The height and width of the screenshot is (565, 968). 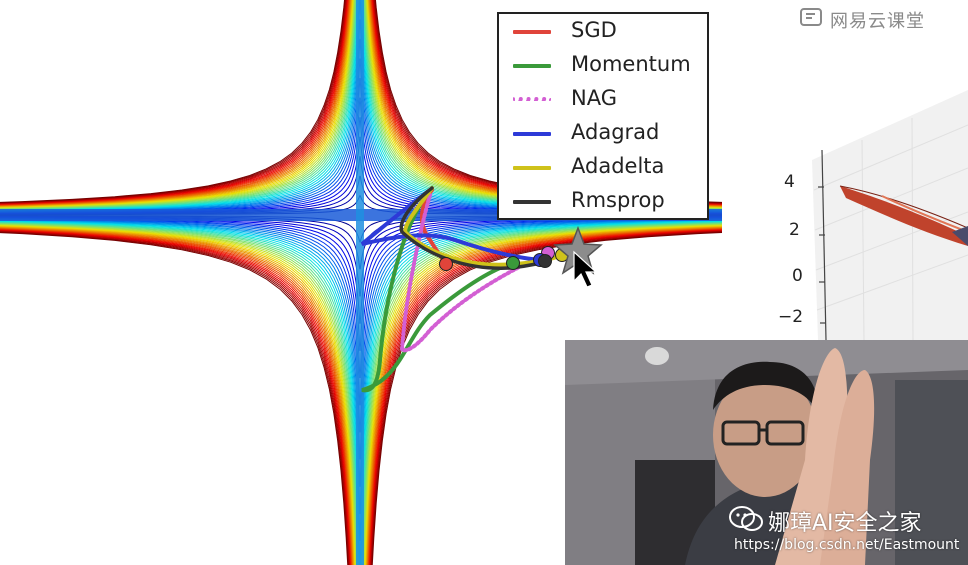 What do you see at coordinates (594, 30) in the screenshot?
I see `legend-label: SGD` at bounding box center [594, 30].